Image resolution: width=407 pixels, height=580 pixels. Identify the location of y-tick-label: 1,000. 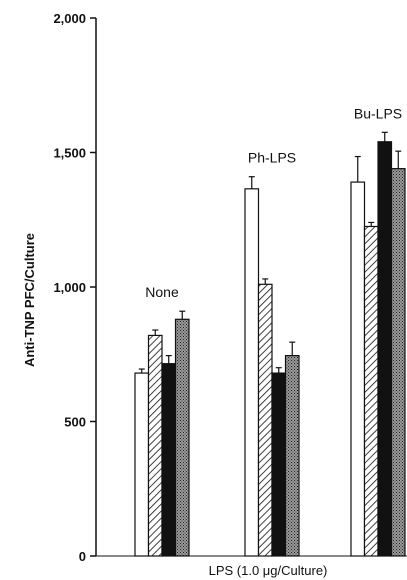
(69, 287).